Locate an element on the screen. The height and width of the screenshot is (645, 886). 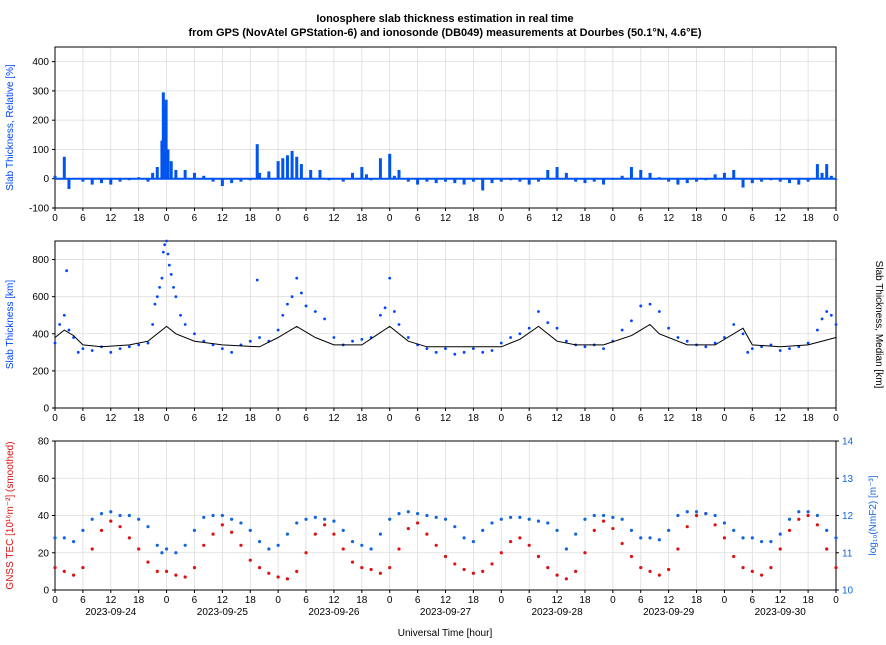
median-line is located at coordinates (445, 335).